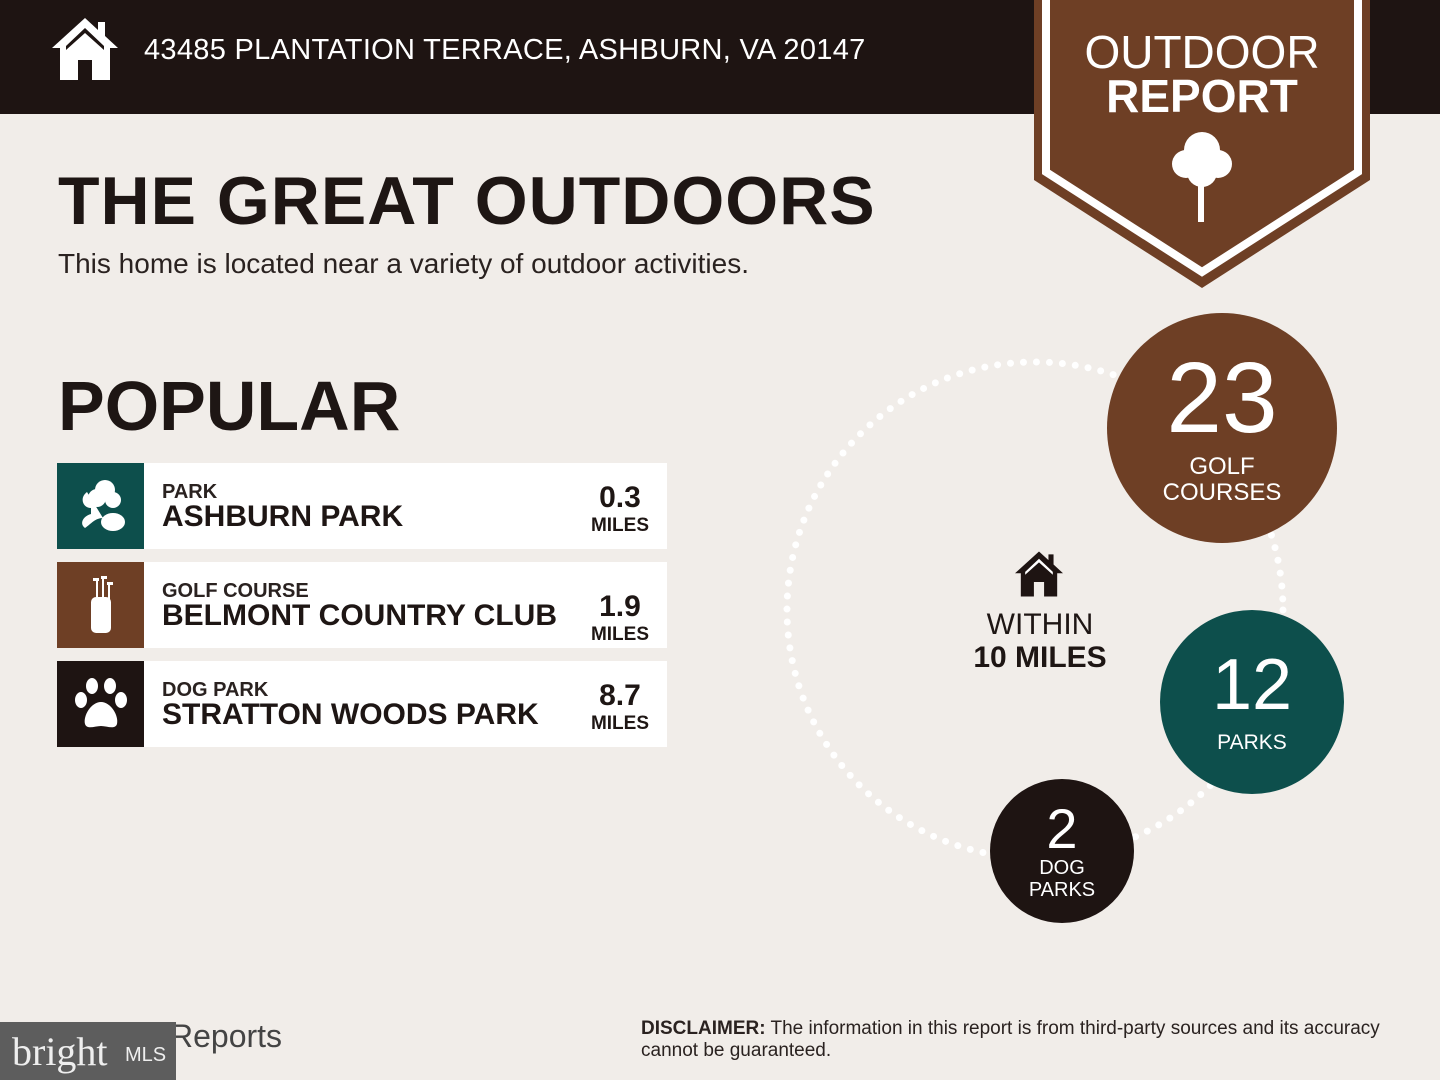 This screenshot has width=1440, height=1080. I want to click on dog-parks-count: 2 DOG PARKS, so click(1062, 851).